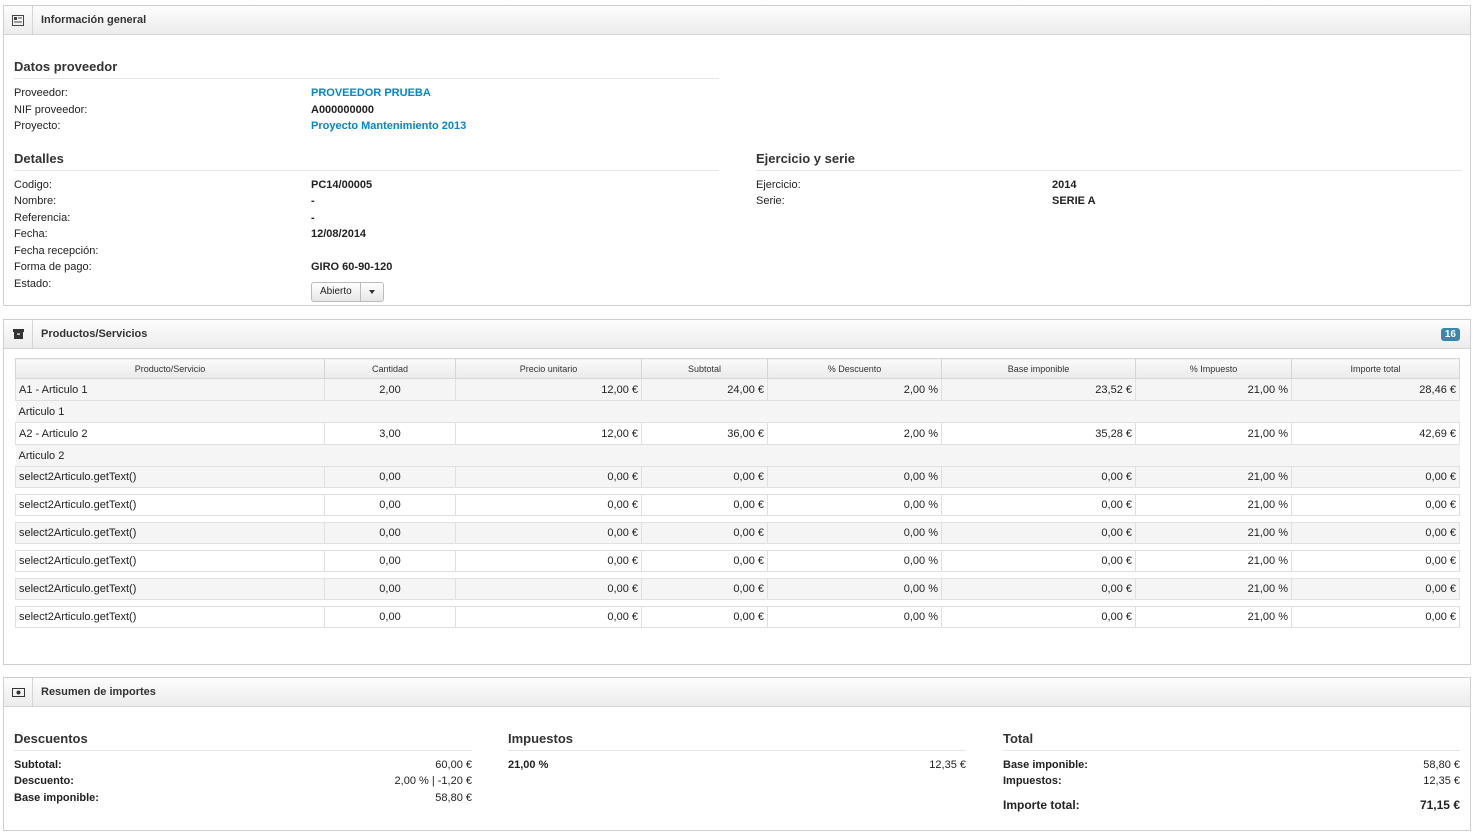  Describe the element at coordinates (98, 692) in the screenshot. I see `resumen-widget-title: Resumen de importes` at that location.